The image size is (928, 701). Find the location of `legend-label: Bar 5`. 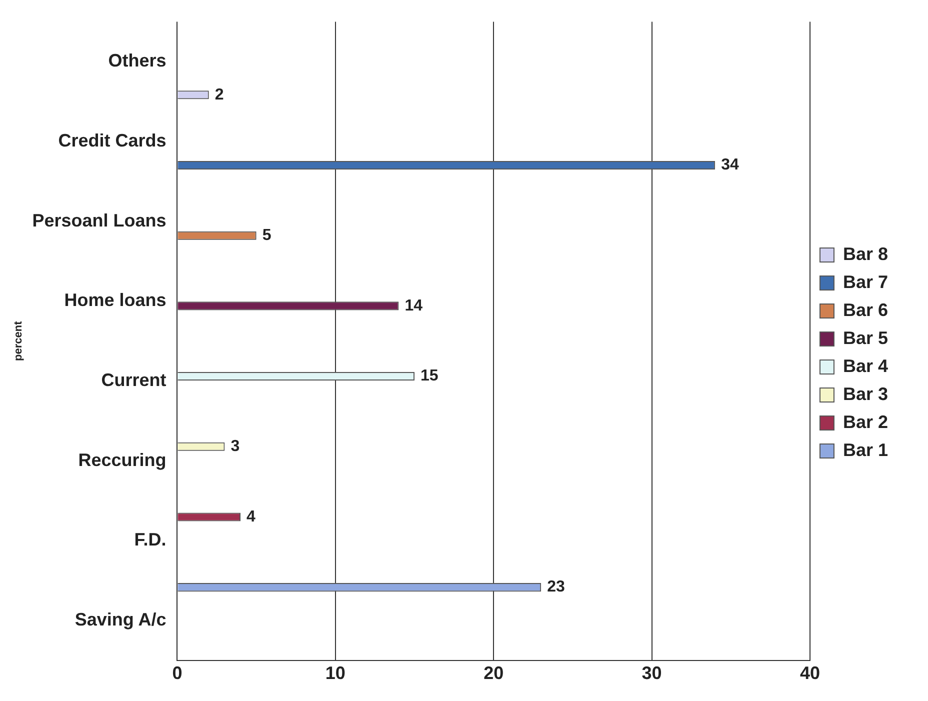

legend-label: Bar 5 is located at coordinates (865, 338).